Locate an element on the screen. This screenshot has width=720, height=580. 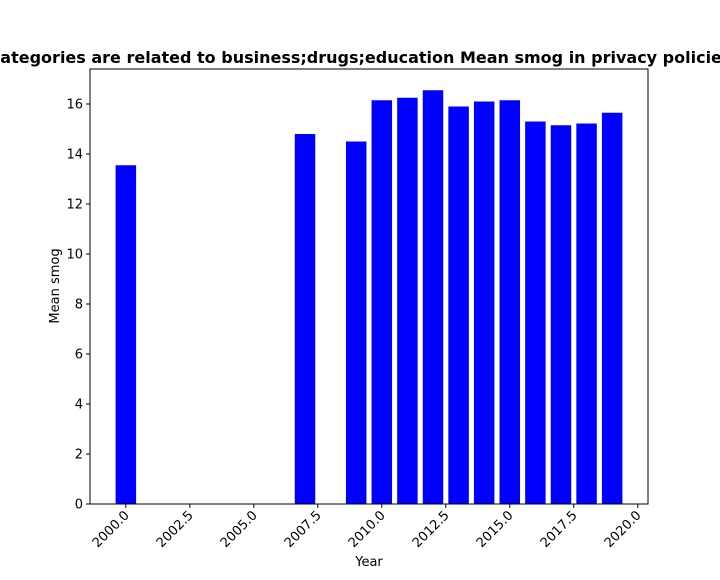
bar-2016 is located at coordinates (535, 312).